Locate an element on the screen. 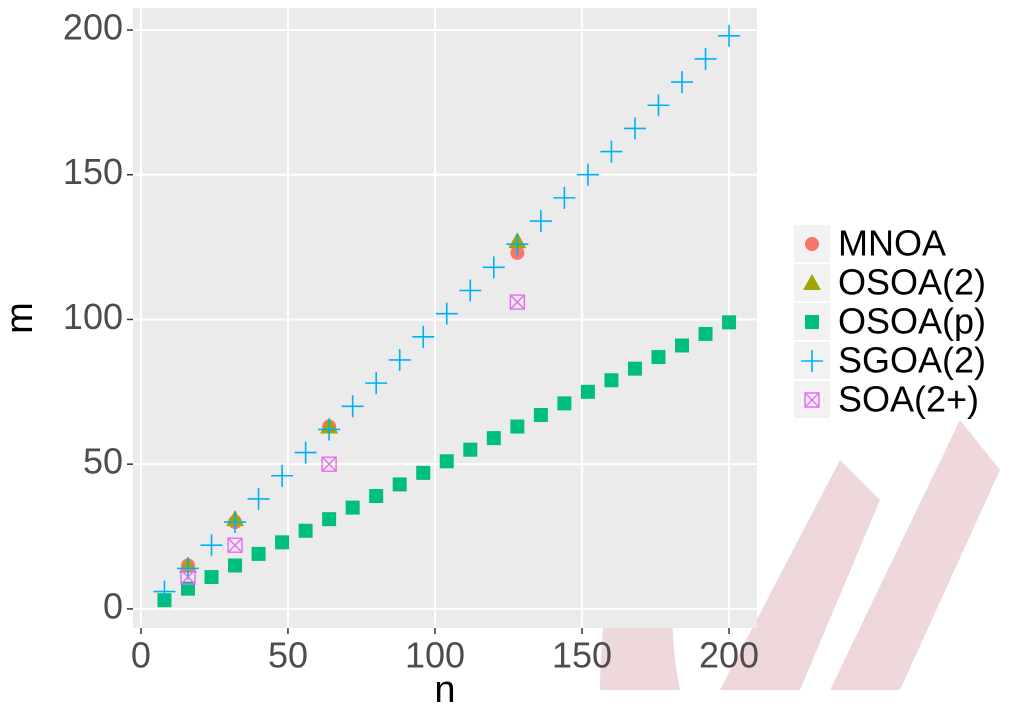 Image resolution: width=1024 pixels, height=713 pixels. x-tick-label: 50 is located at coordinates (288, 655).